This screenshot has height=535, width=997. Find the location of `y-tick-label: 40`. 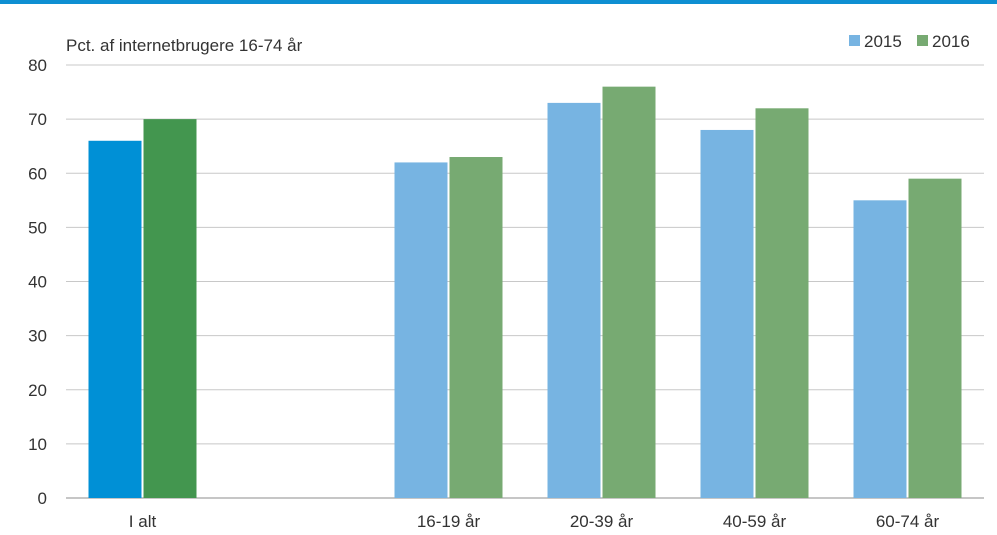

y-tick-label: 40 is located at coordinates (37, 282).